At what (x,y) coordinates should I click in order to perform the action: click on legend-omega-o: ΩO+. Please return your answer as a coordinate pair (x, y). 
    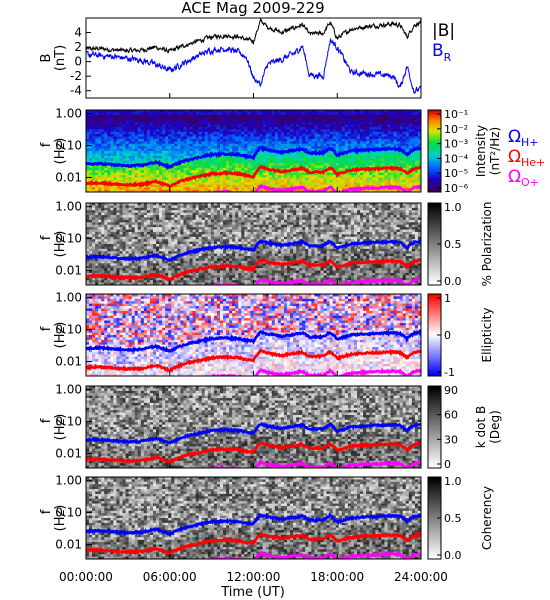
    Looking at the image, I should click on (523, 178).